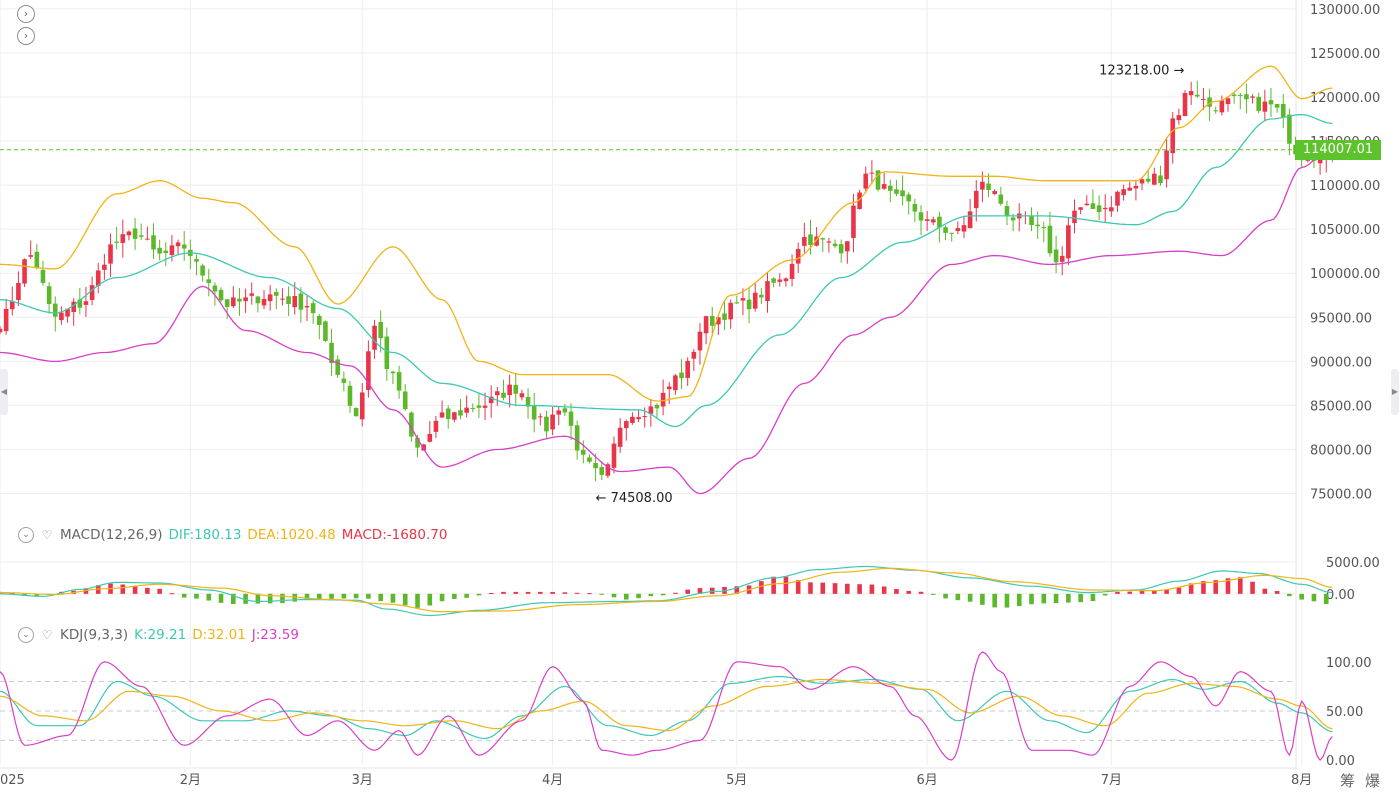 Image resolution: width=1400 pixels, height=792 pixels. Describe the element at coordinates (1340, 761) in the screenshot. I see `kdj-y-tick-label: 0.00` at that location.